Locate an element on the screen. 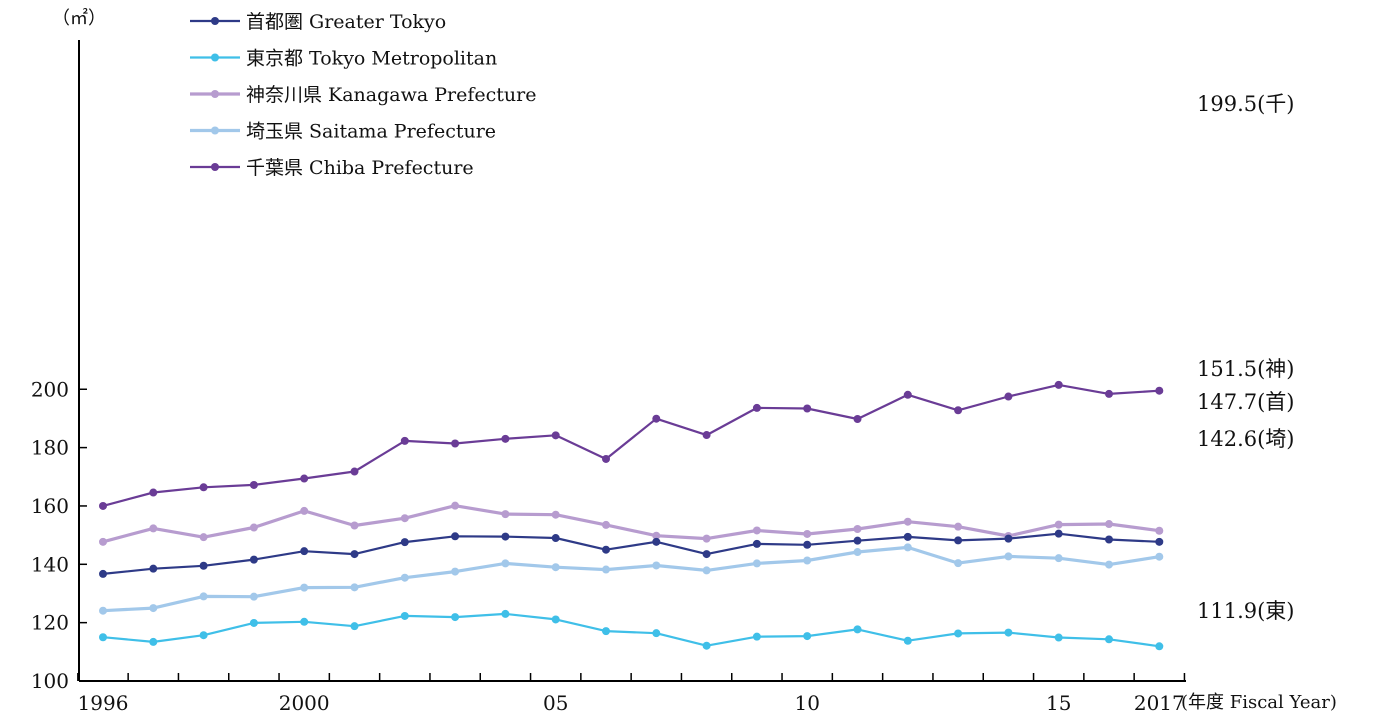 The width and height of the screenshot is (1391, 717). x-tick-label: 2017 is located at coordinates (1159, 703).